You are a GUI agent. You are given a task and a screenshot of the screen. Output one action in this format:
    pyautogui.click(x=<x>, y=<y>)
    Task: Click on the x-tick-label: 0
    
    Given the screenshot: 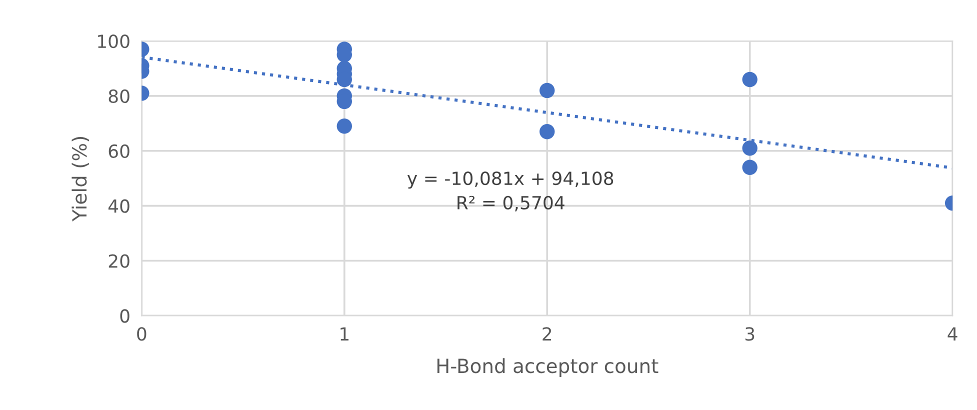 What is the action you would take?
    pyautogui.click(x=141, y=334)
    